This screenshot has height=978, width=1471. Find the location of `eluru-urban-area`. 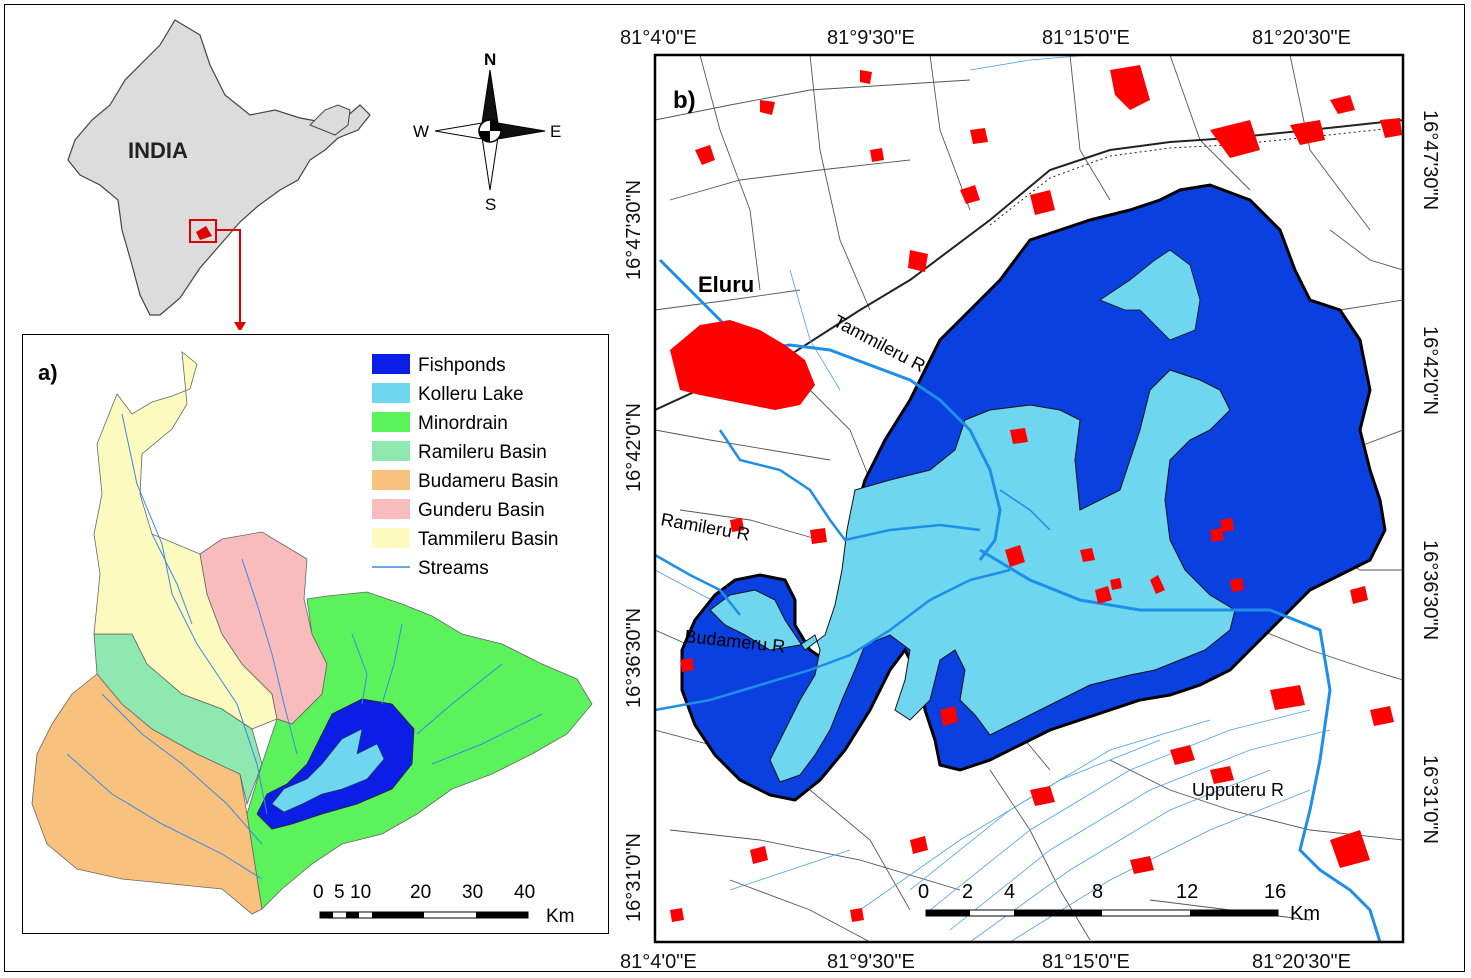

eluru-urban-area is located at coordinates (742, 365).